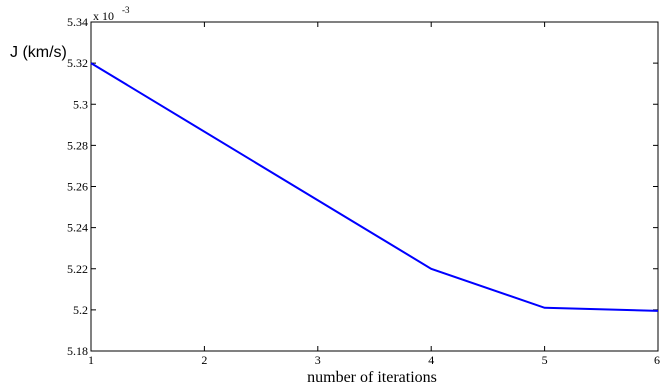 Image resolution: width=660 pixels, height=385 pixels. What do you see at coordinates (77, 145) in the screenshot?
I see `y-tick-label: 5.28` at bounding box center [77, 145].